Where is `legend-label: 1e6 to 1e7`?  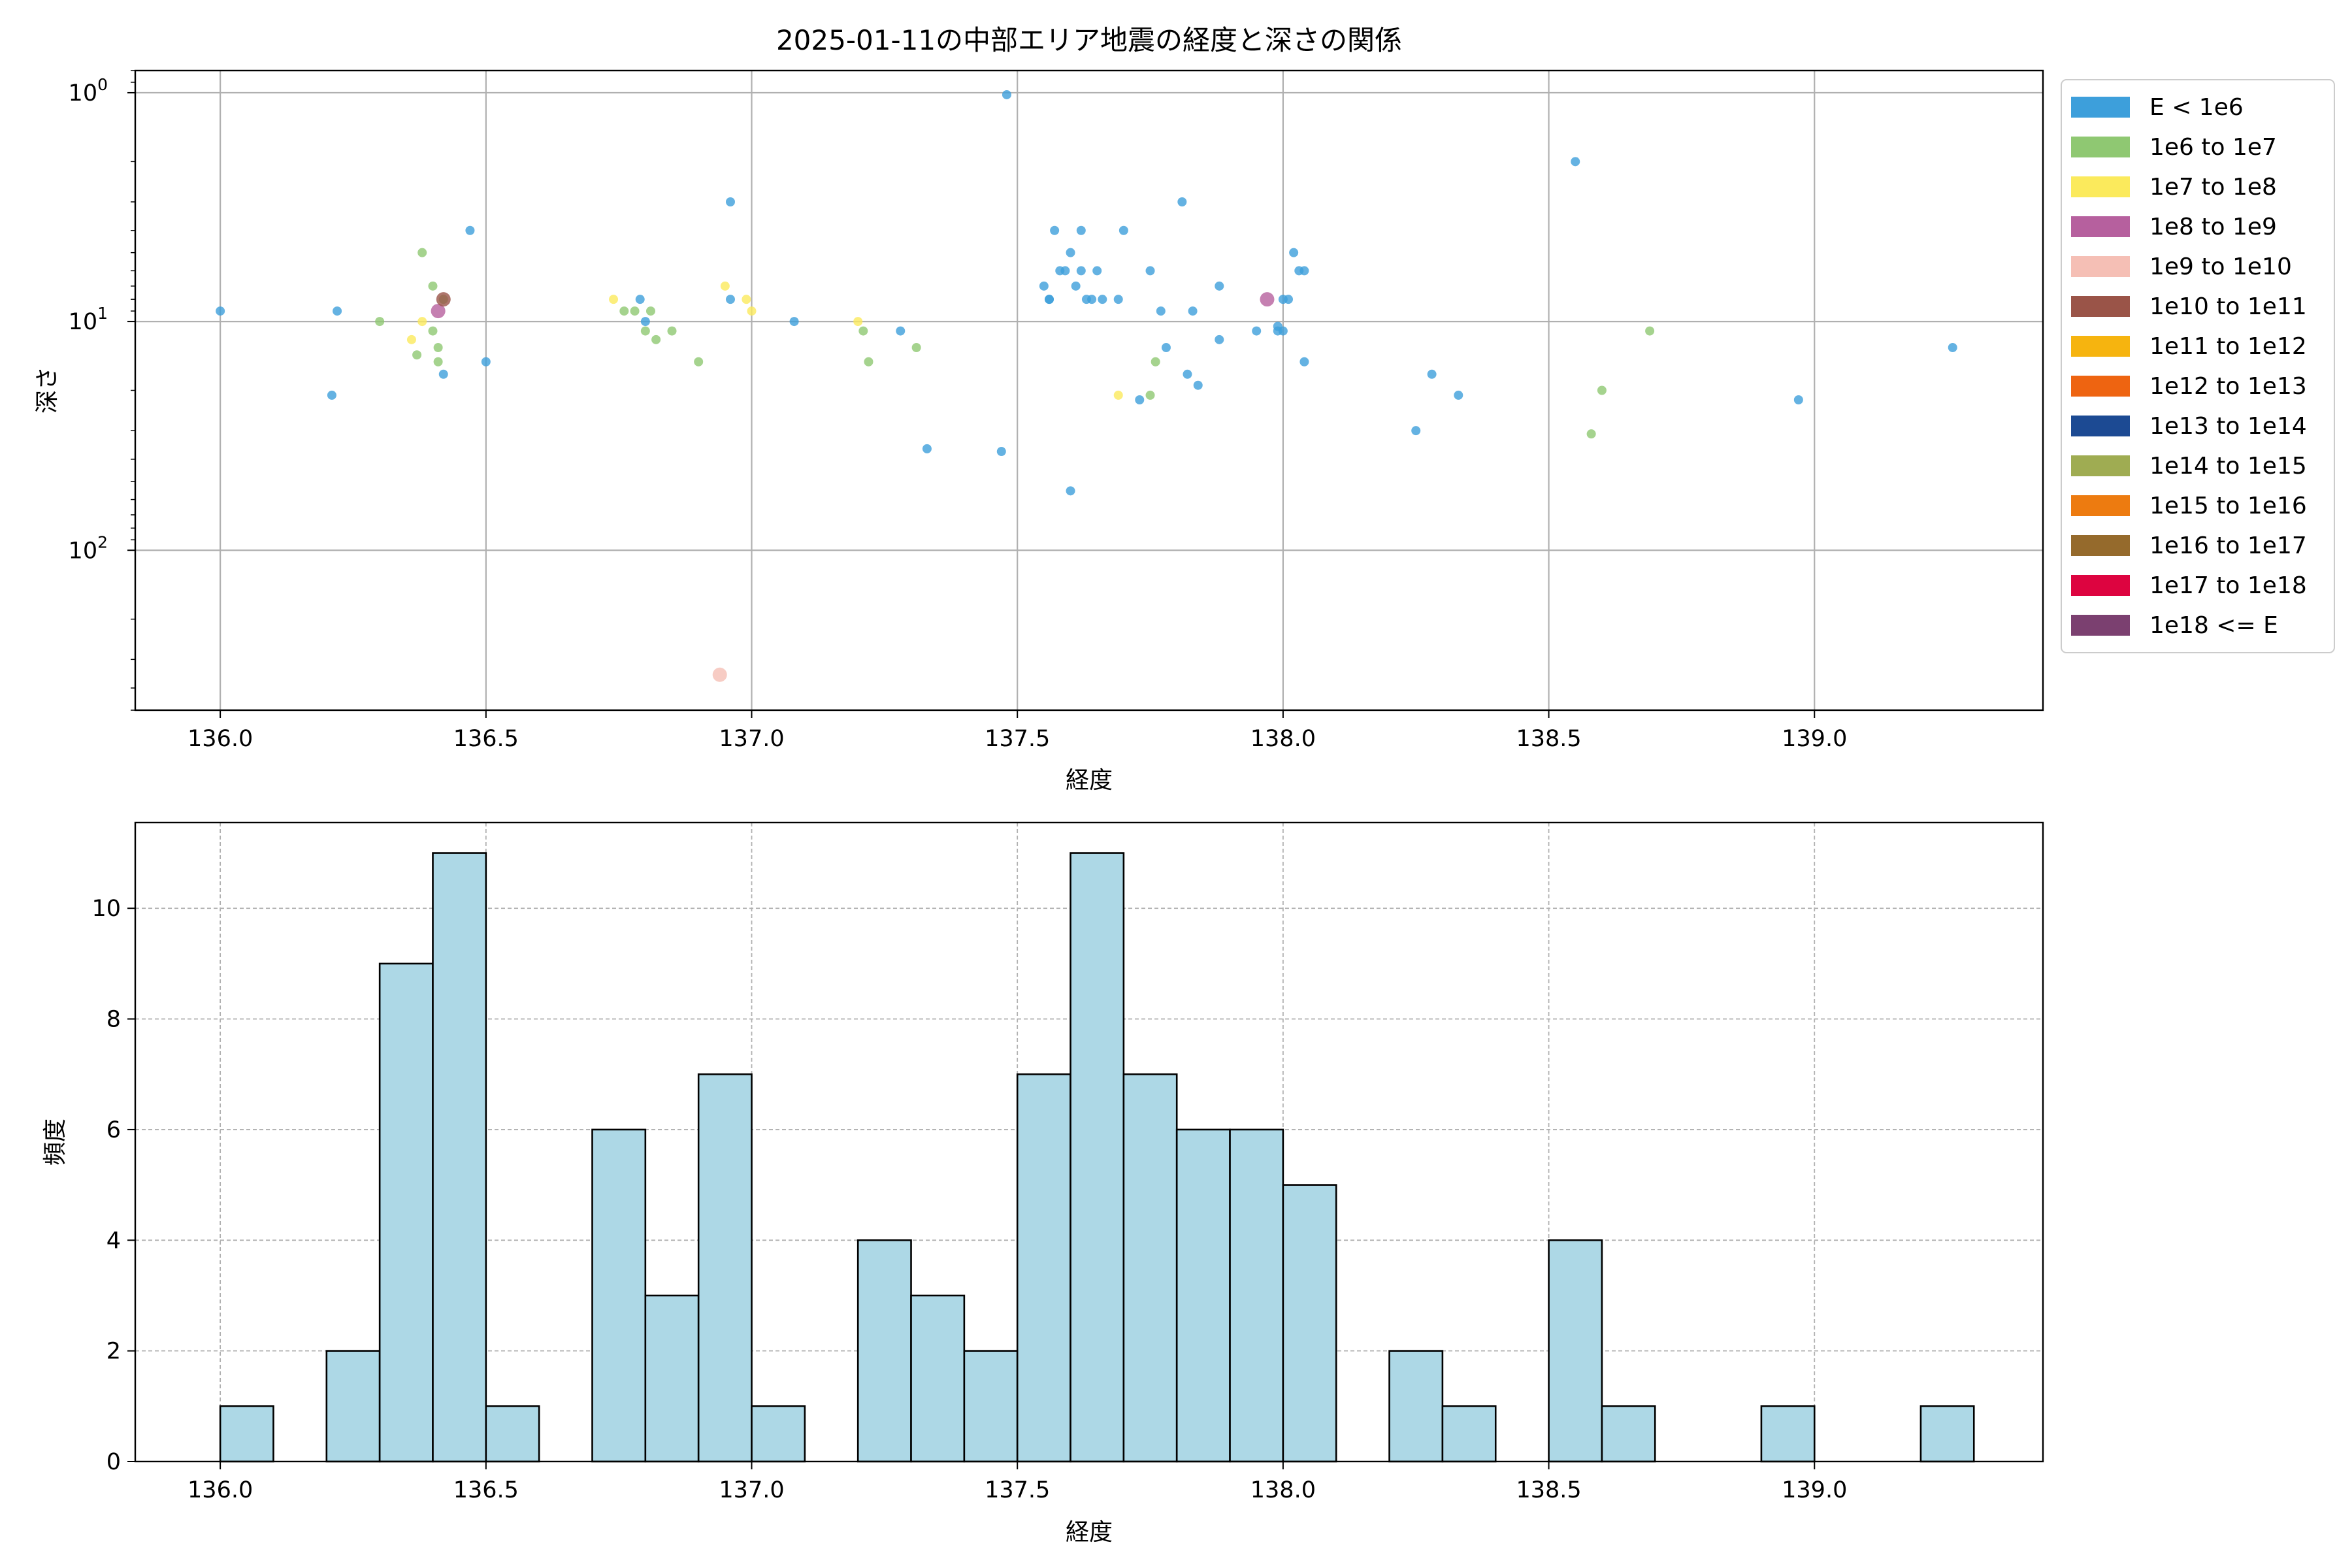 legend-label: 1e6 to 1e7 is located at coordinates (2213, 147).